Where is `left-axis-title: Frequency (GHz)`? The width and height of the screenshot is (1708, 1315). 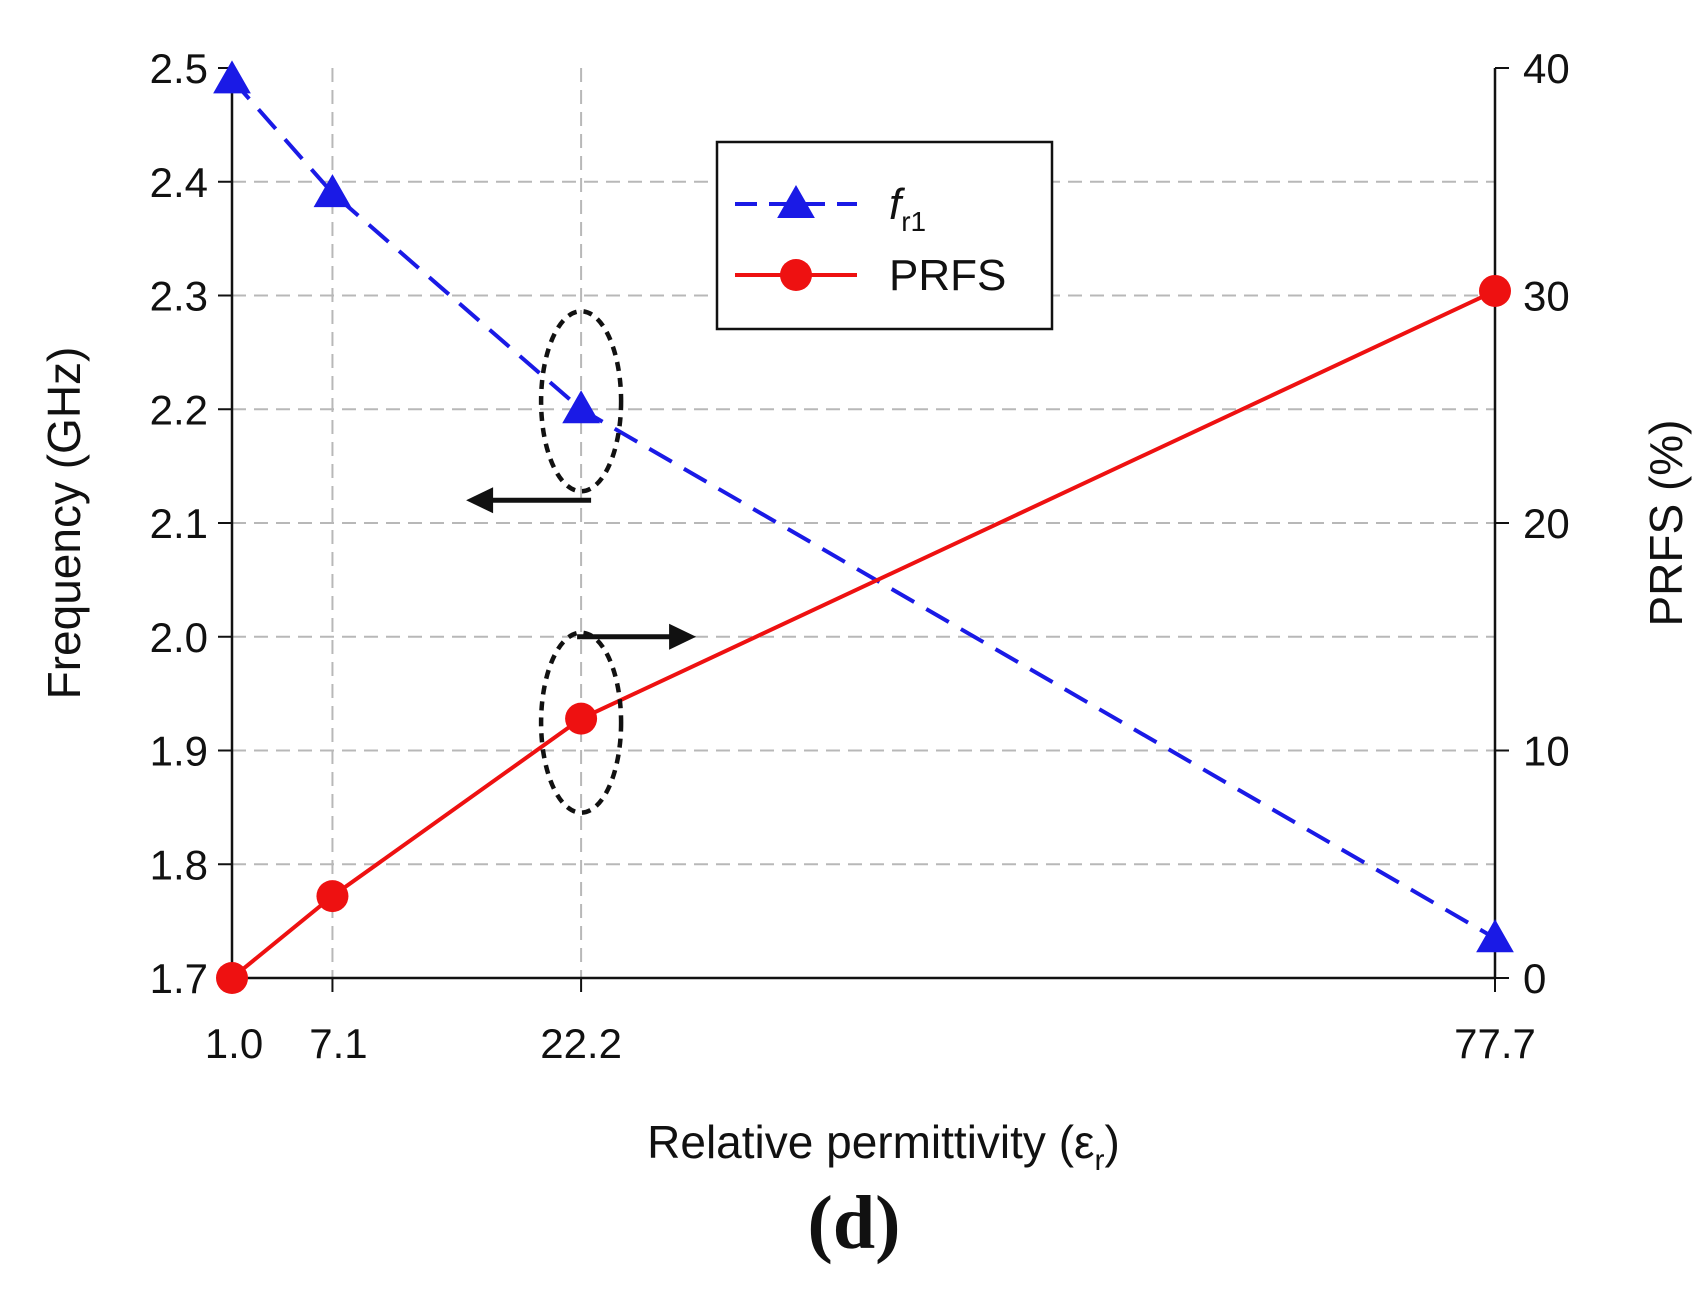 left-axis-title: Frequency (GHz) is located at coordinates (64, 523).